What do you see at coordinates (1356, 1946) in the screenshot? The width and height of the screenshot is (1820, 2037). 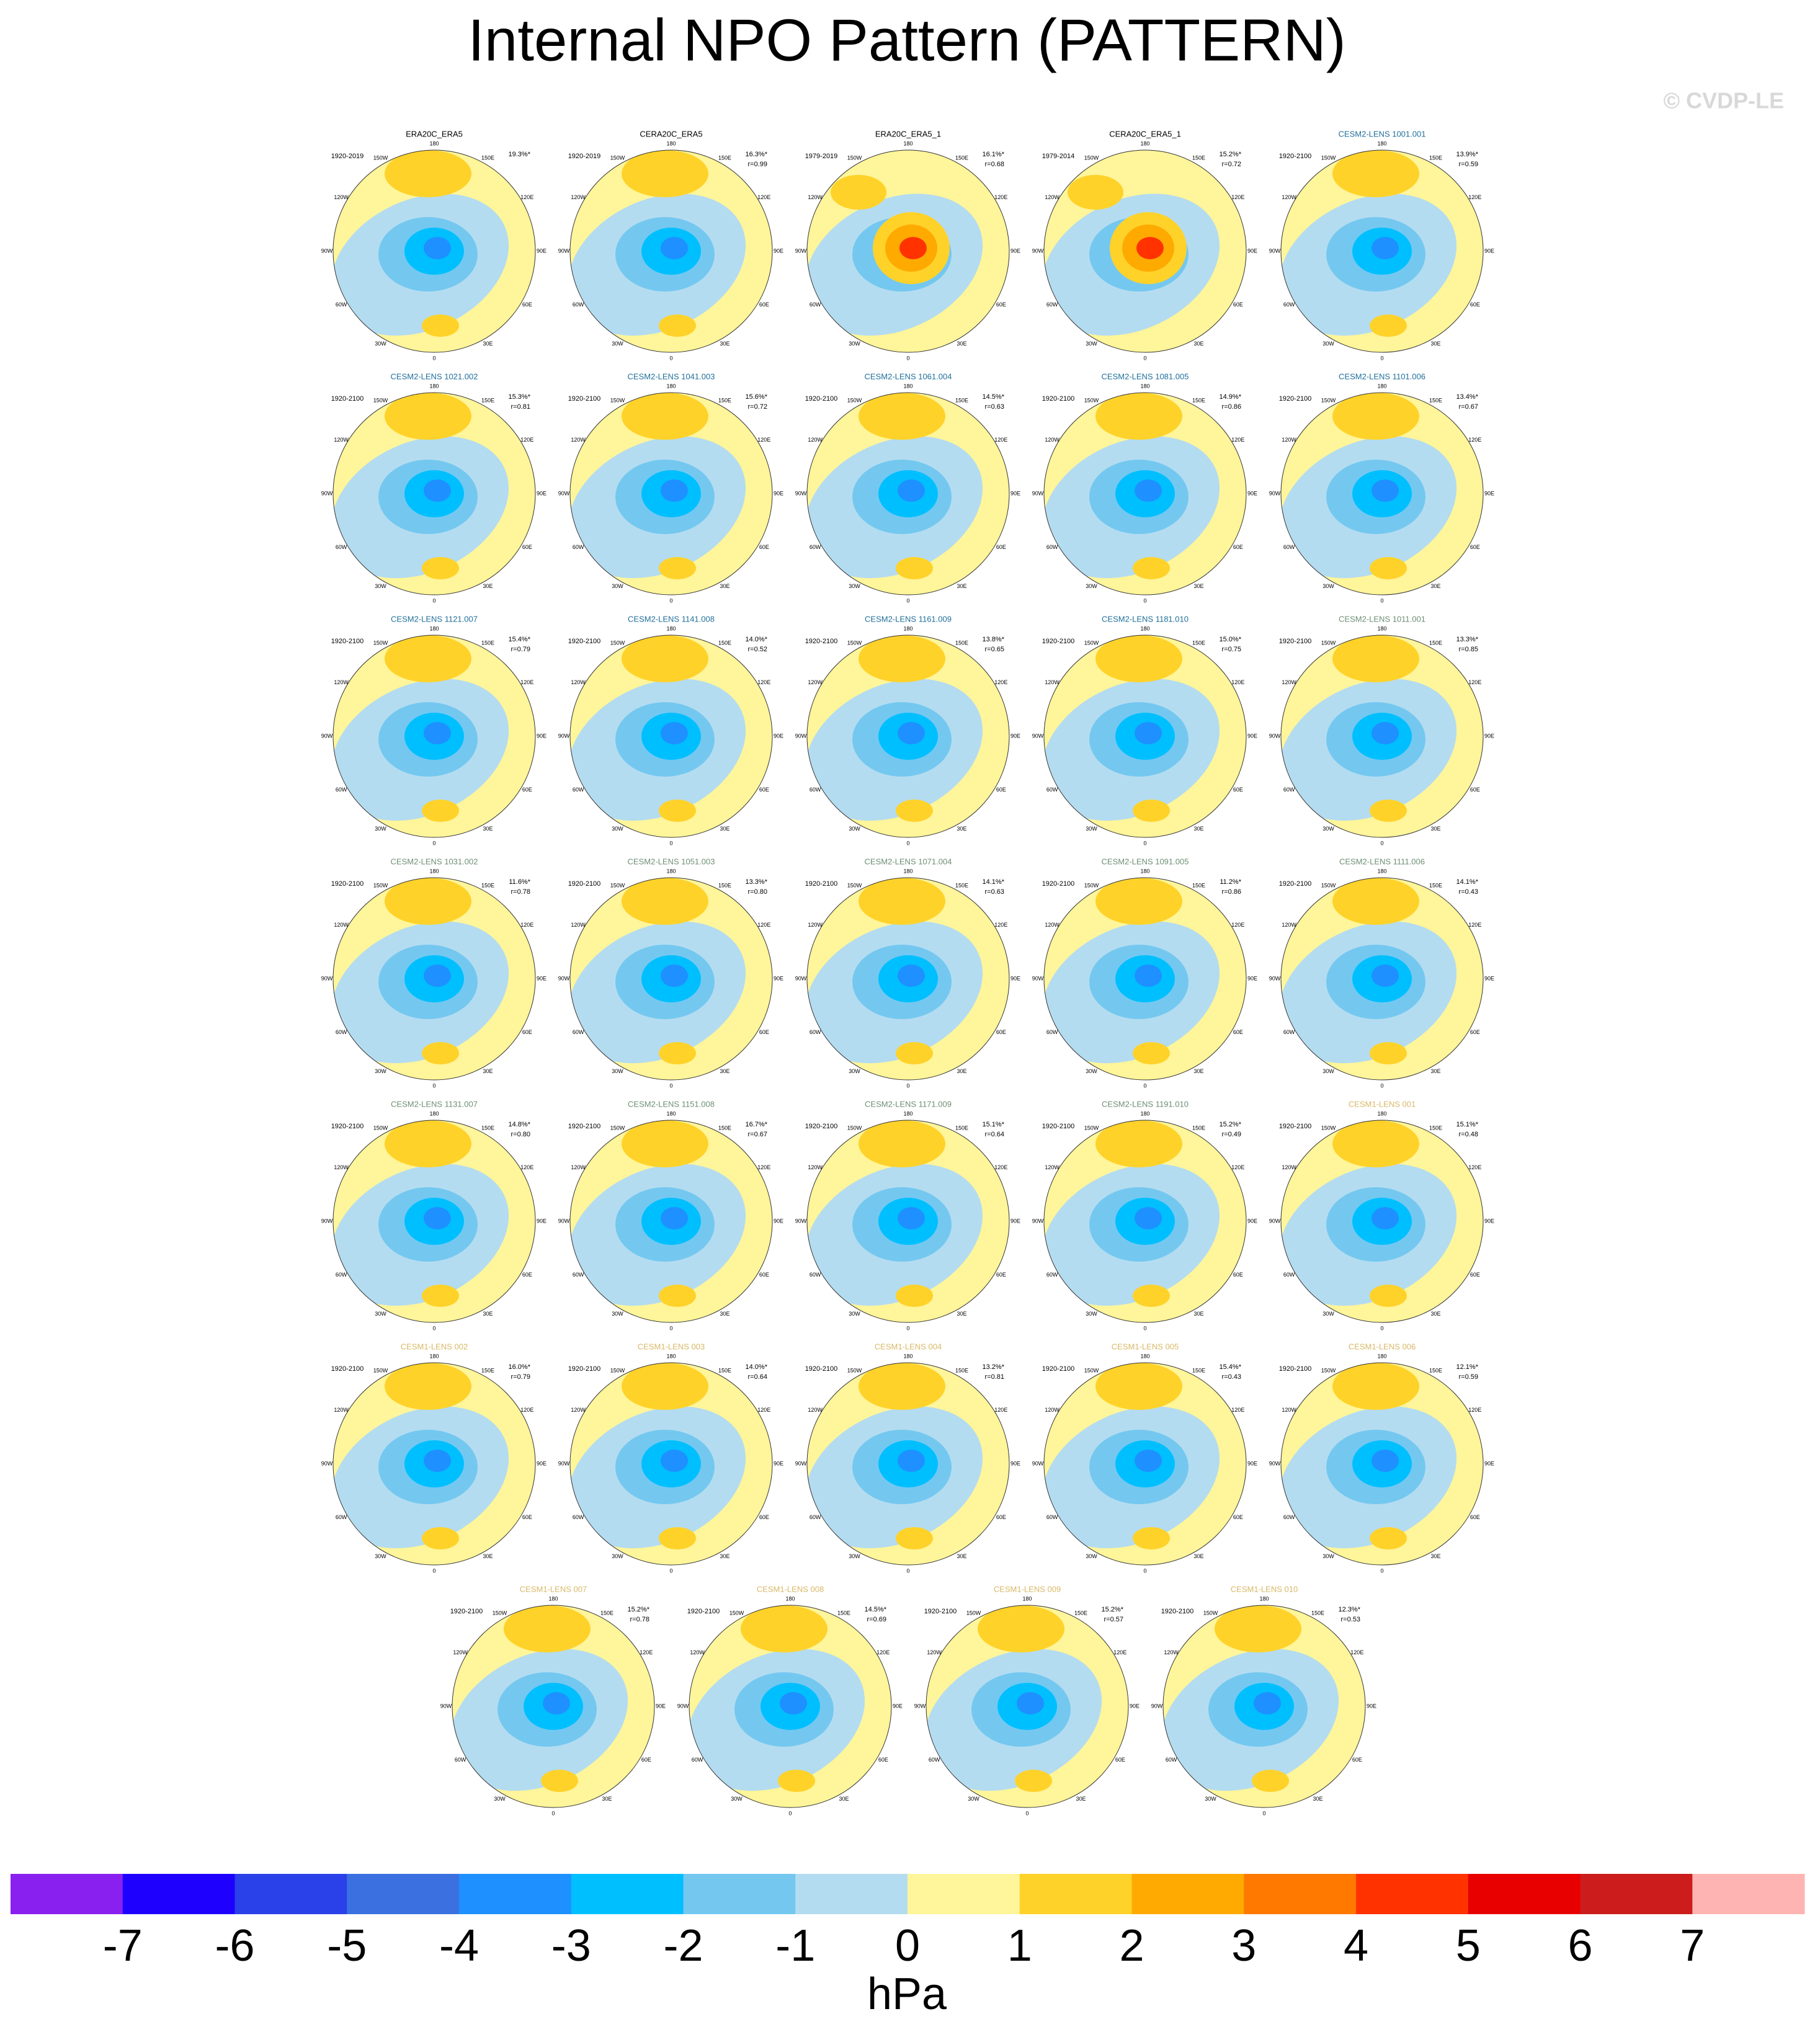 I see `colorbar-tick-label: 4` at bounding box center [1356, 1946].